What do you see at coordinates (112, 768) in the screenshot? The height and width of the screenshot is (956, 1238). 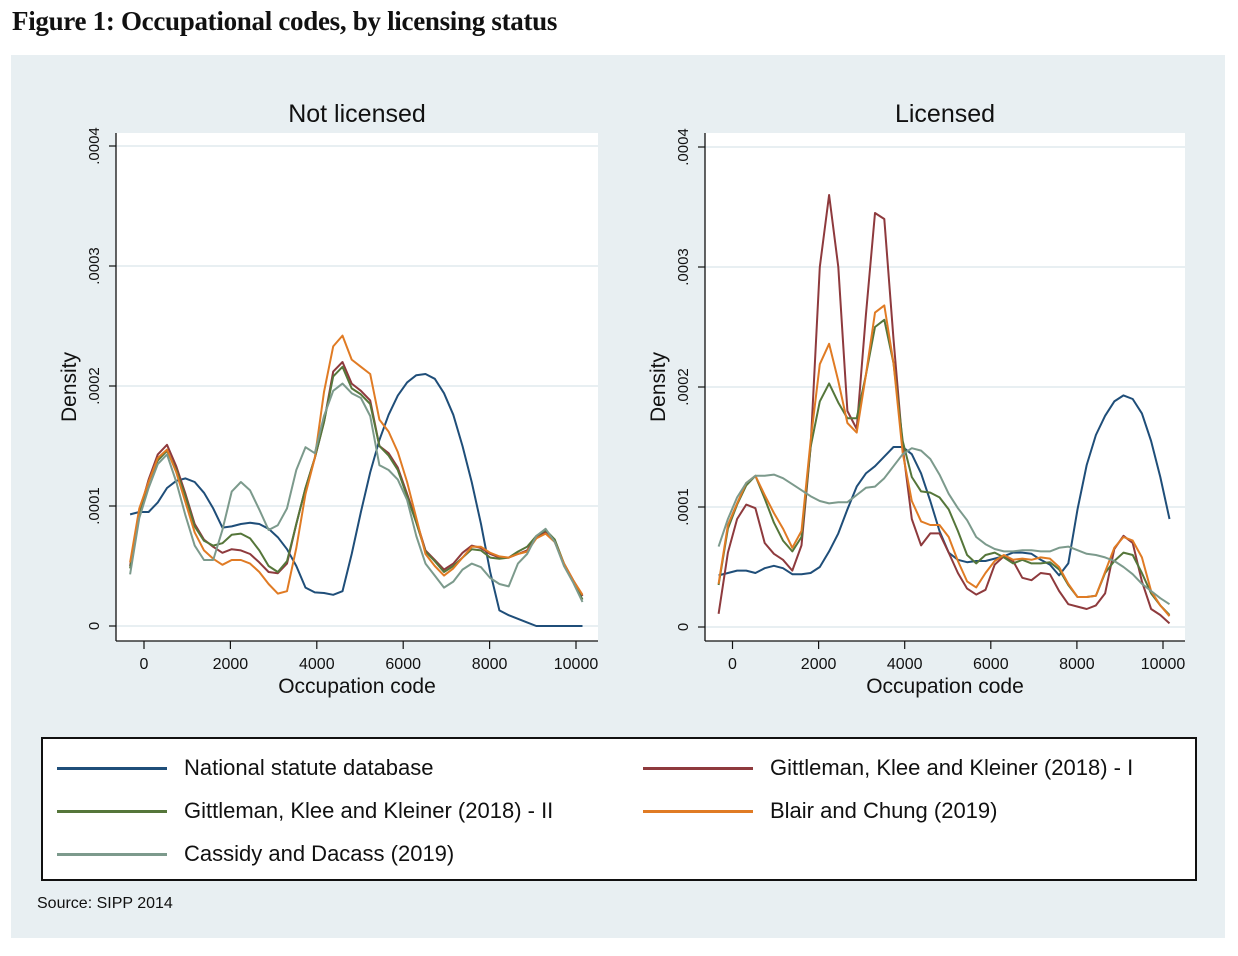 I see `legend-swatch-national-statute` at bounding box center [112, 768].